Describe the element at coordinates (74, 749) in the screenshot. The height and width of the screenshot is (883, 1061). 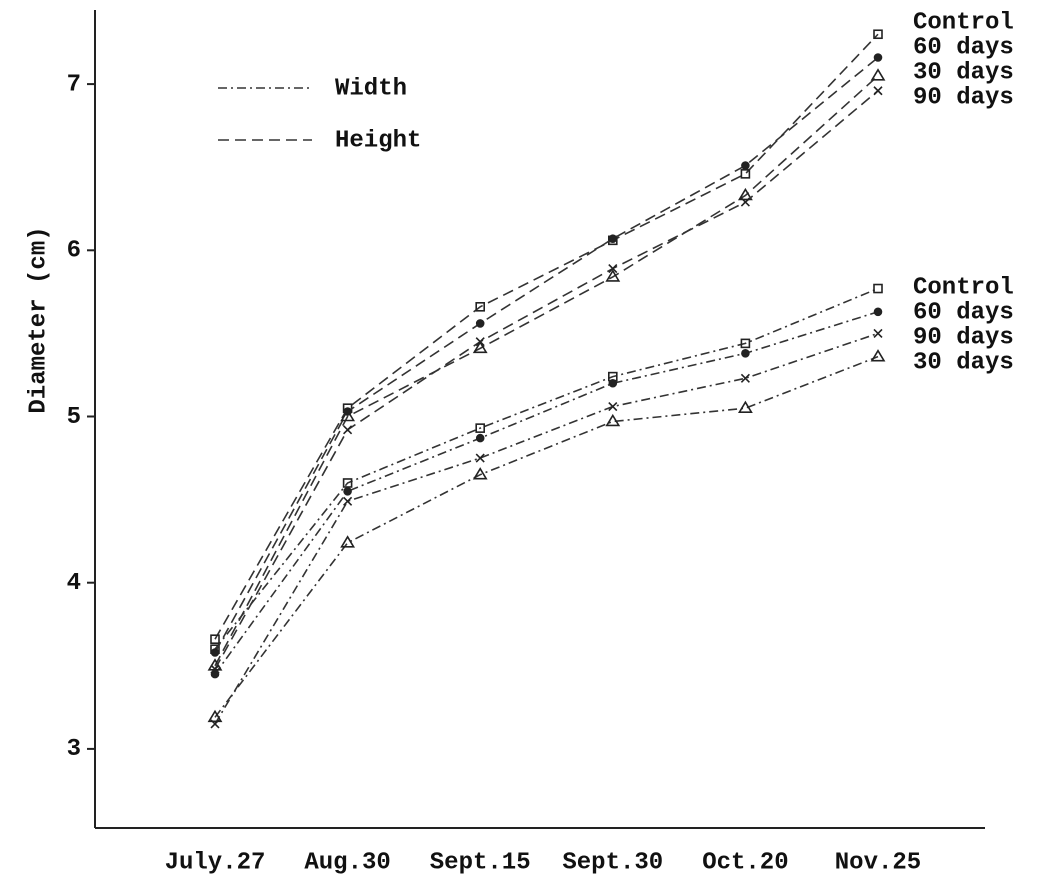
I see `y-tick-label: 3` at that location.